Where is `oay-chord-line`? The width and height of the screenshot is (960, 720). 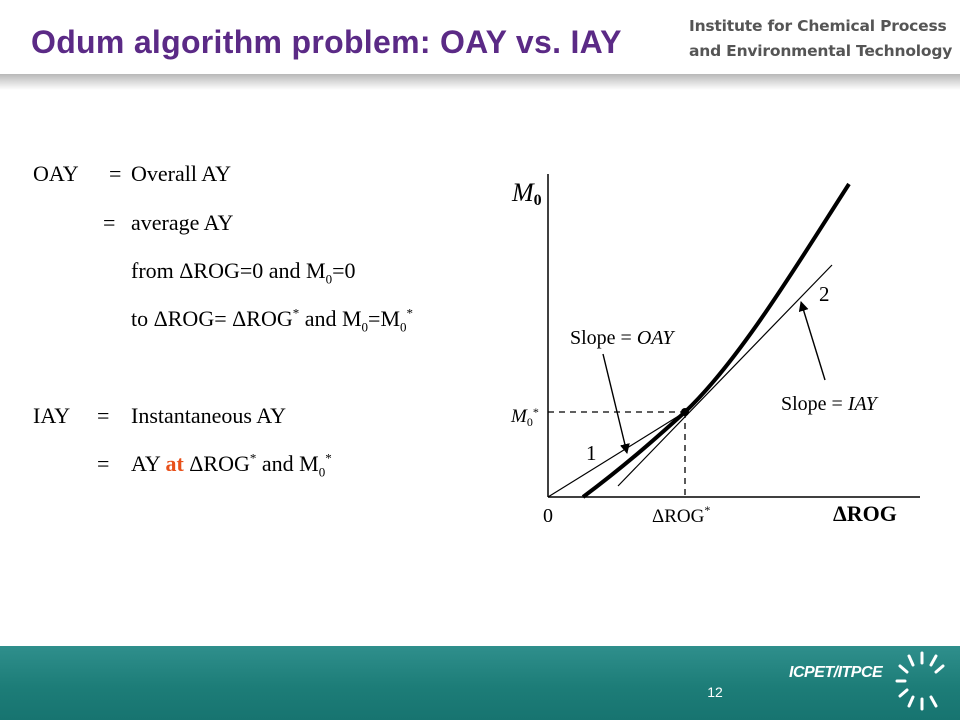
oay-chord-line is located at coordinates (616, 454).